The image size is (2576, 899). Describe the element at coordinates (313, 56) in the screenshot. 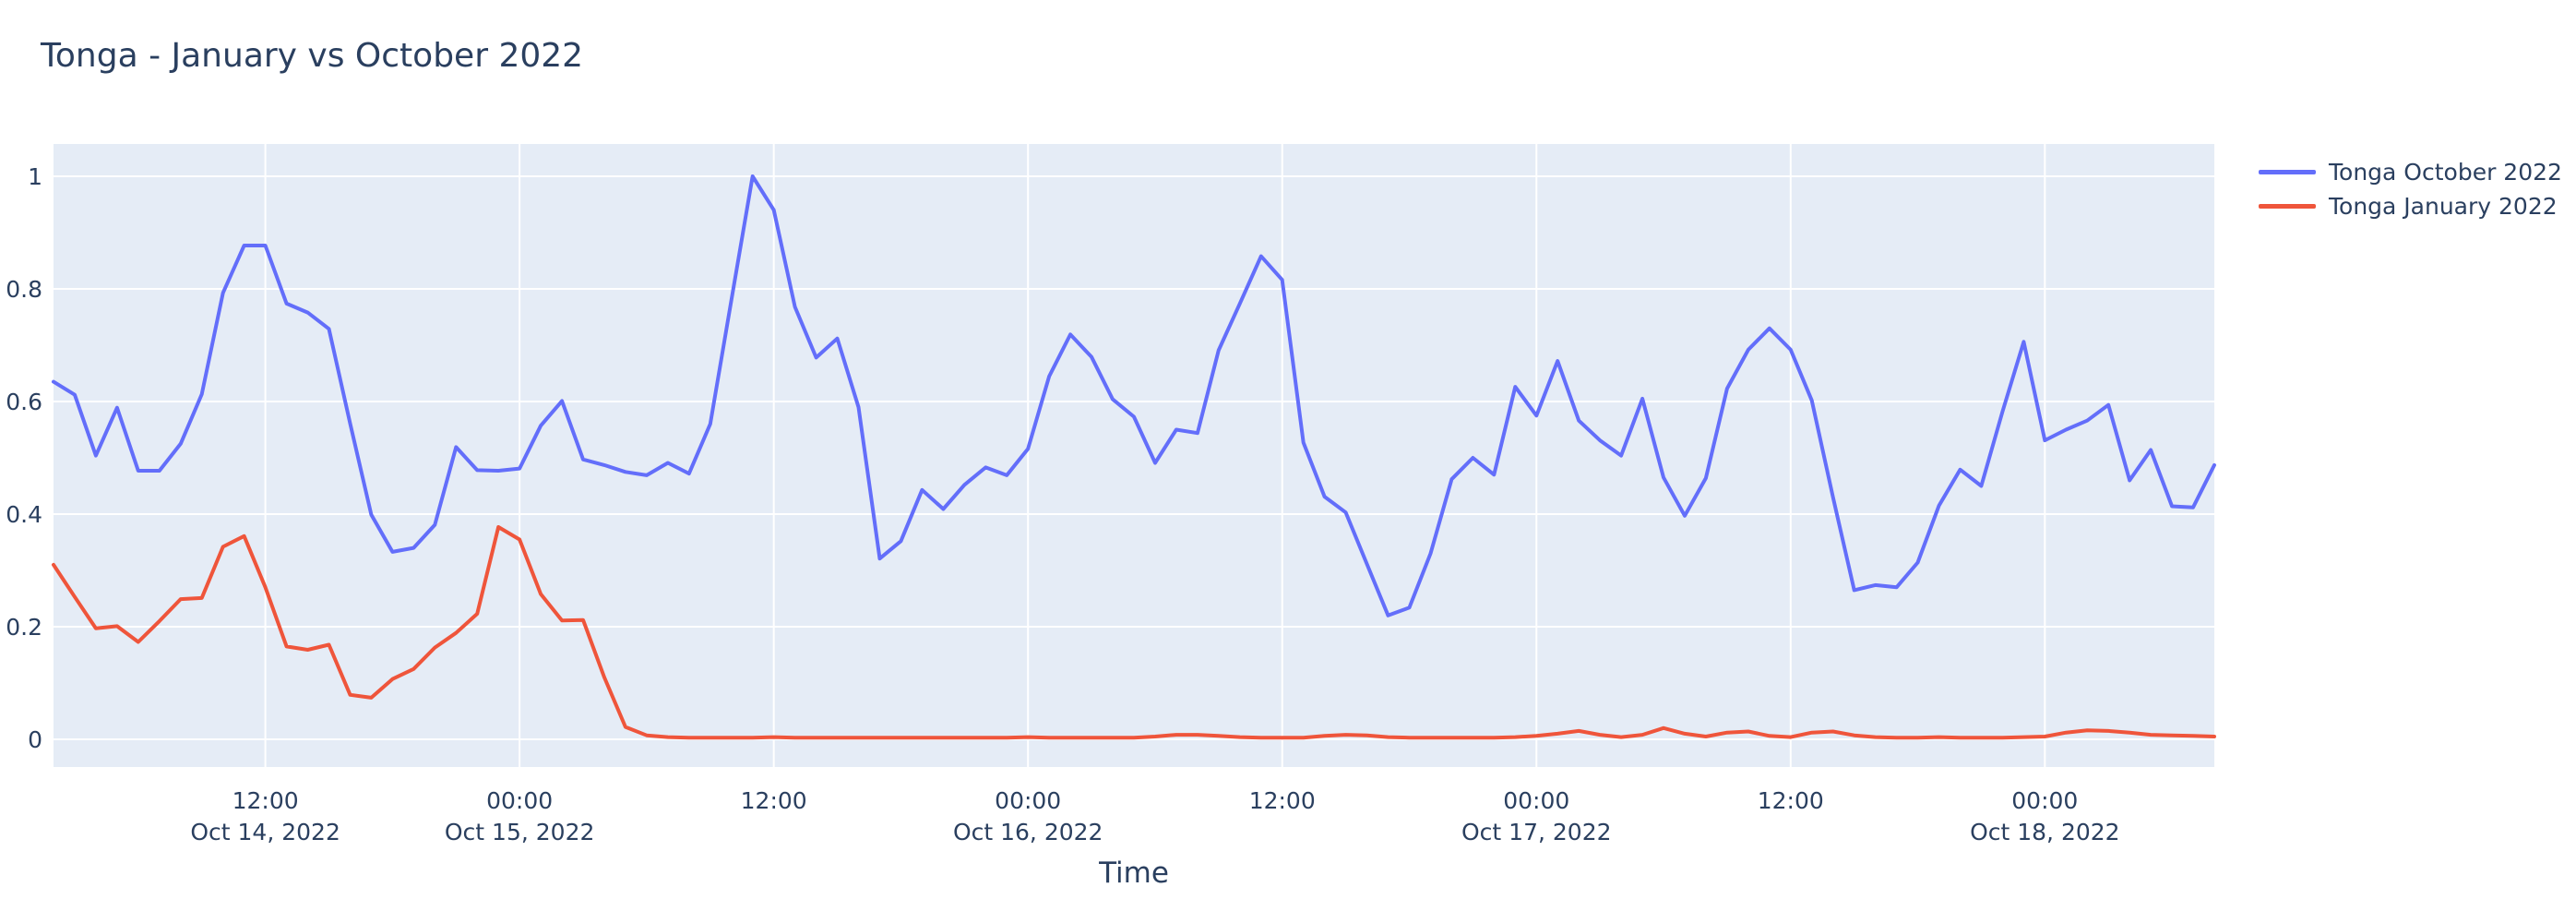

I see `chart-title: Tonga - January vs October 2022` at that location.